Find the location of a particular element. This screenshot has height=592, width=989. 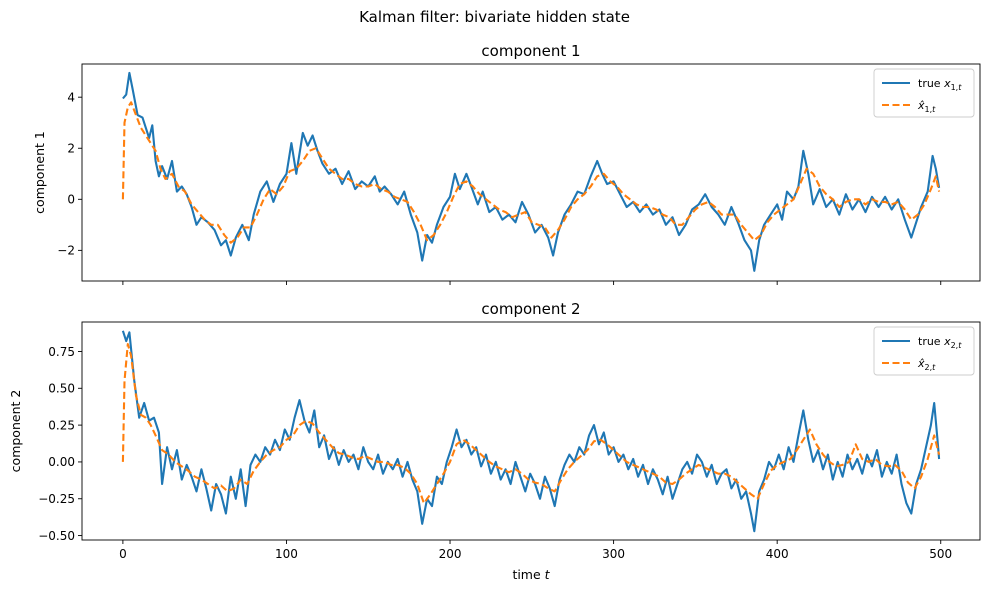

legend-label: x̂1,t is located at coordinates (926, 106).